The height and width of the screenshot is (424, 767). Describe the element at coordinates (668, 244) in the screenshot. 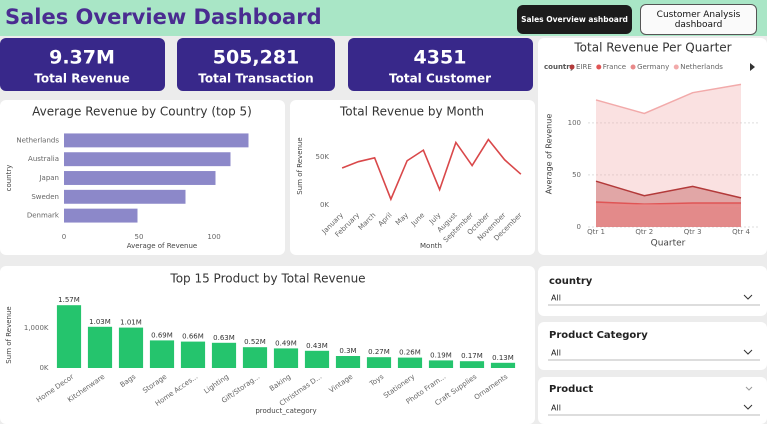

I see `x-axis-label: Quarter` at that location.